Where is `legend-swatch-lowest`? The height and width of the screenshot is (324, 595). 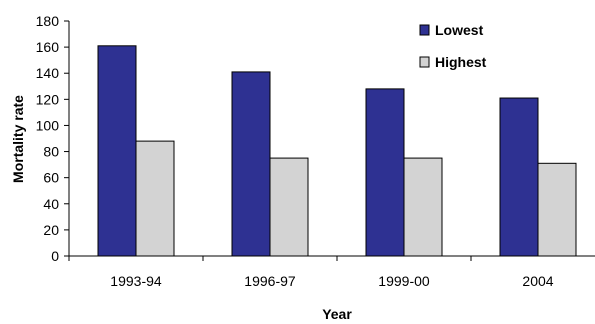
legend-swatch-lowest is located at coordinates (424, 30).